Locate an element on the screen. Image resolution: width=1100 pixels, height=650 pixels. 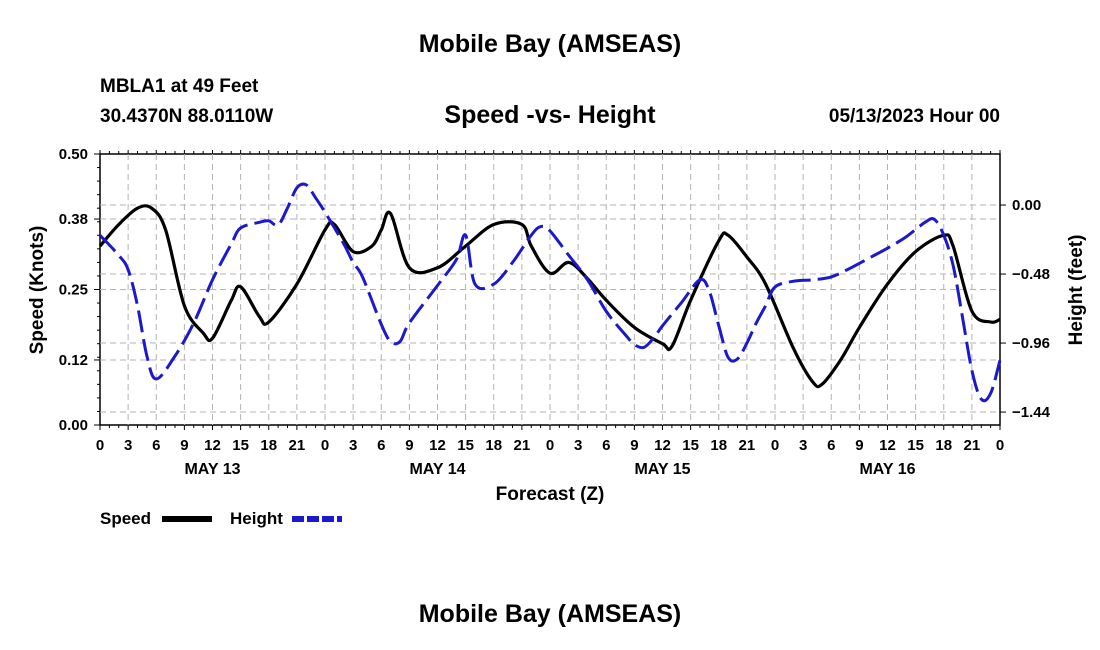
y-axis-left: 0.00 0.12 0.25 0.38 0.50 is located at coordinates (79, 290).